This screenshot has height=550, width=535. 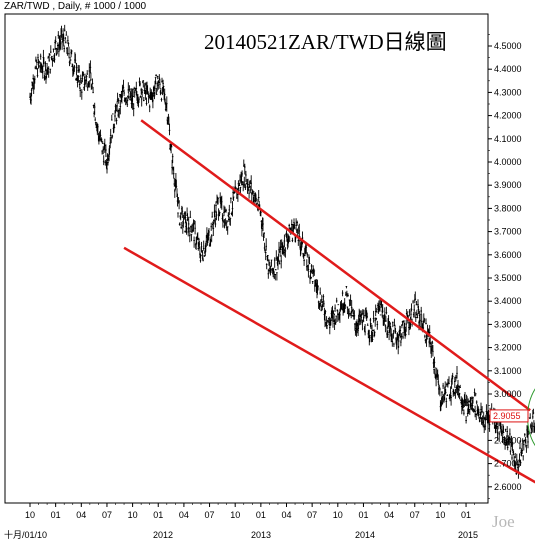 I want to click on y-tick-label: 3.3000, so click(x=508, y=324).